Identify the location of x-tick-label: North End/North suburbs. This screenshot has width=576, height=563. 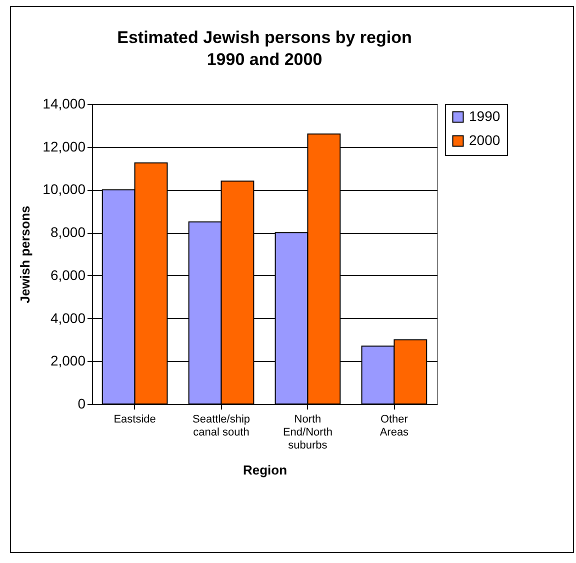
(307, 433).